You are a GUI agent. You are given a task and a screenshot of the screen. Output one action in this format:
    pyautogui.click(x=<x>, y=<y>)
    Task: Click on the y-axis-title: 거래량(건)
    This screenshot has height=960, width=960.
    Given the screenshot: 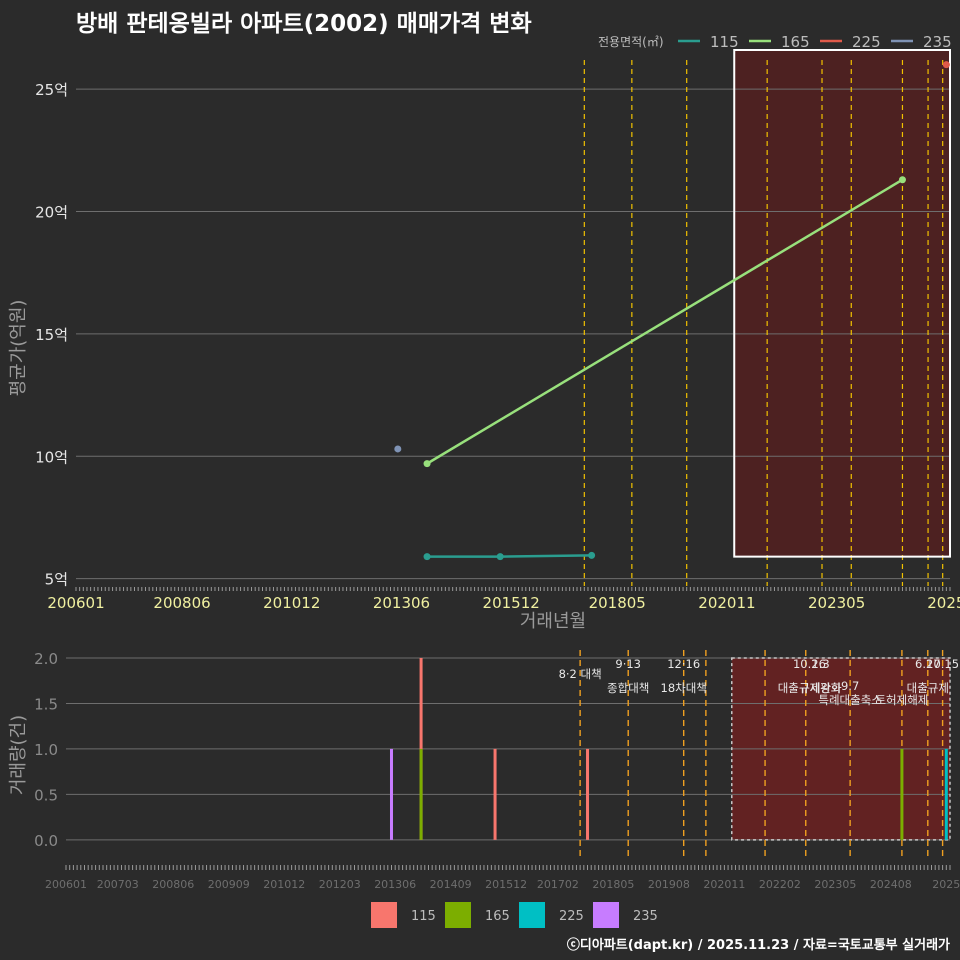 What is the action you would take?
    pyautogui.click(x=18, y=755)
    